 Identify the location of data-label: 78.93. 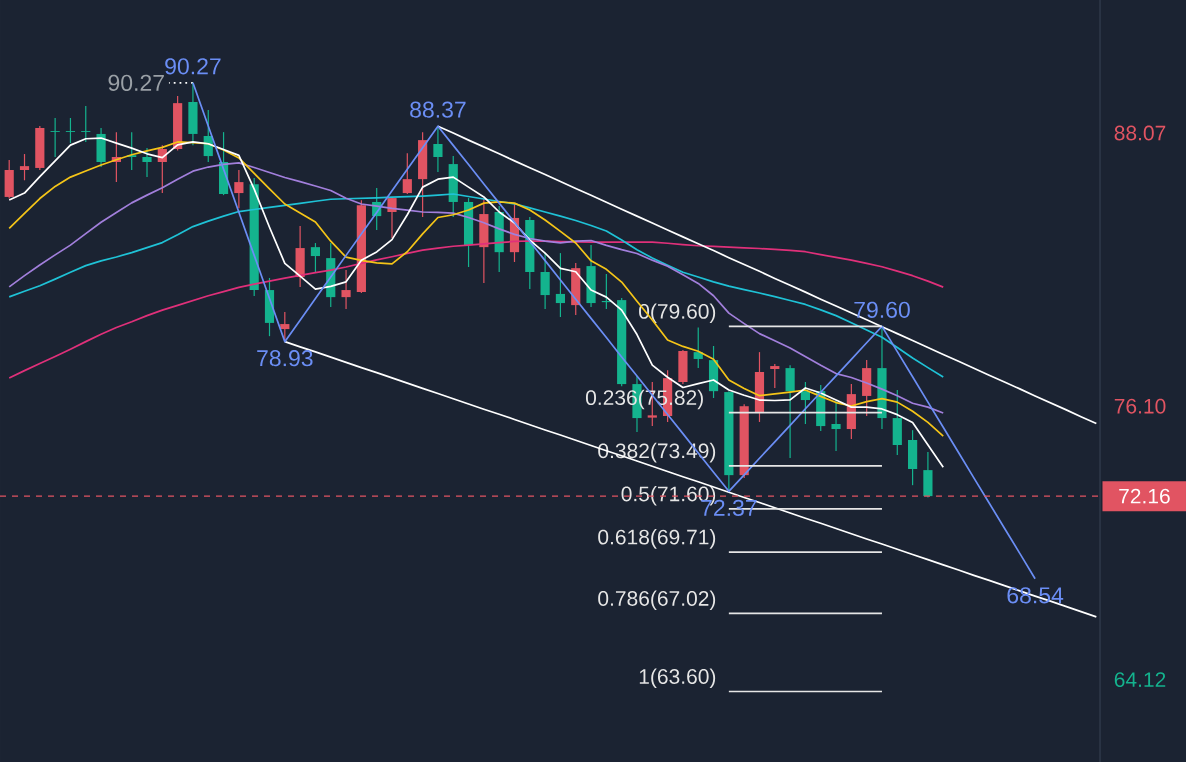
(285, 358).